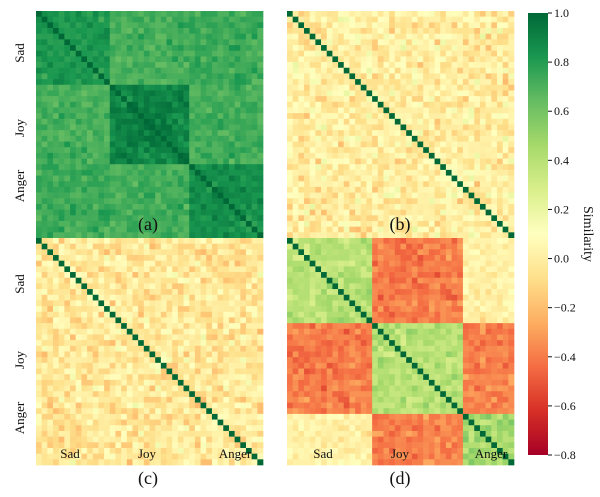  I want to click on panel-c-ytick-2: Anger, so click(19, 417).